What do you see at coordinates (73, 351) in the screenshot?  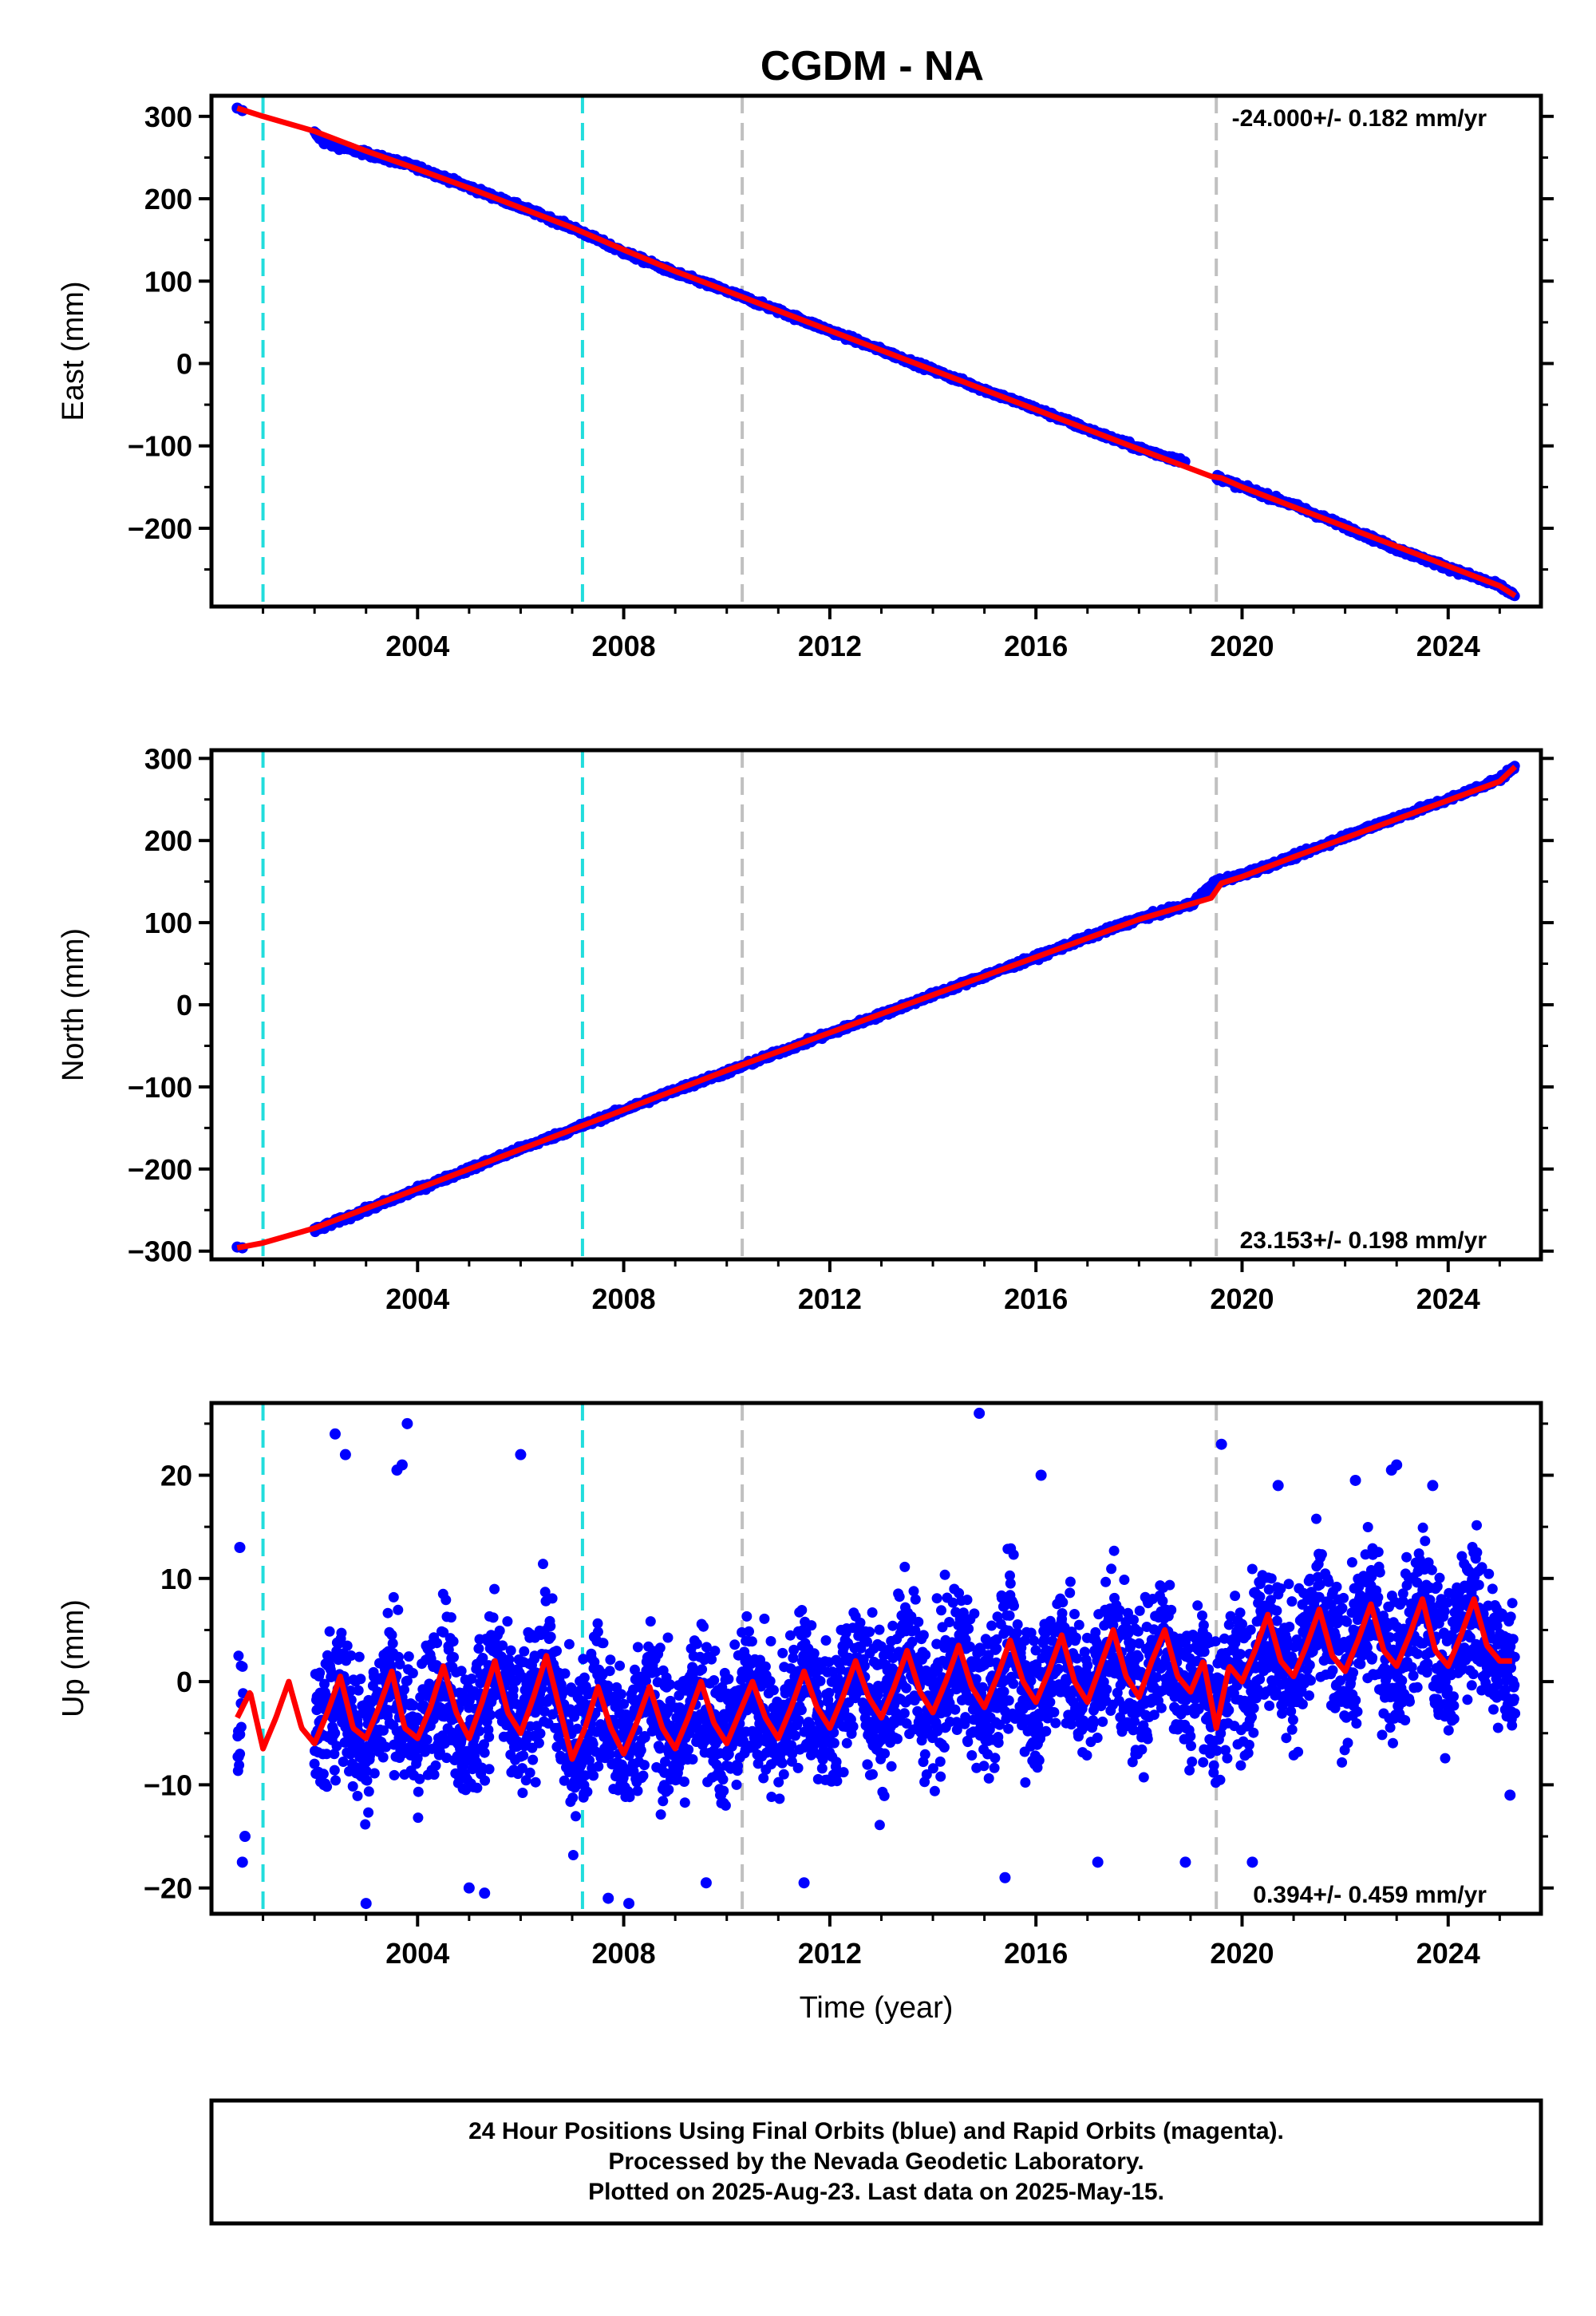 I see `y-axis-label: East (mm)` at bounding box center [73, 351].